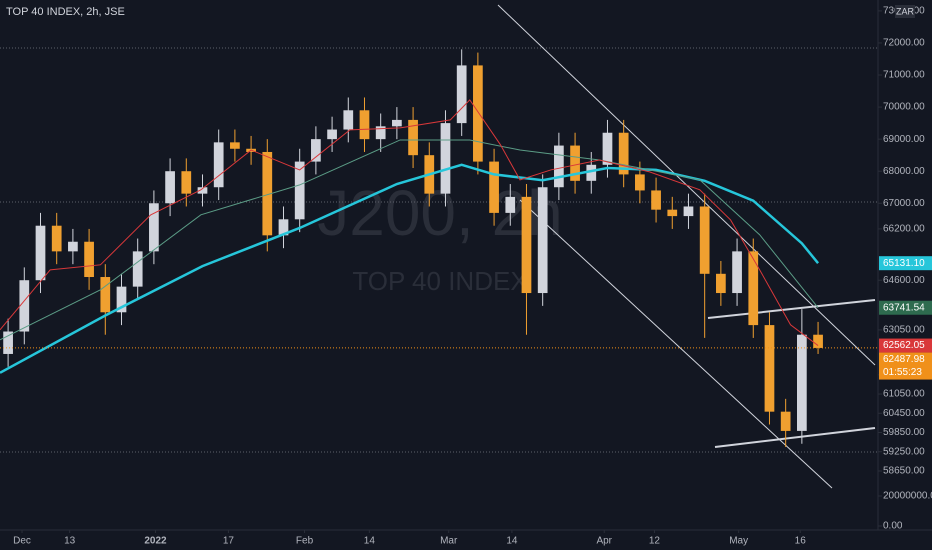 Image resolution: width=932 pixels, height=550 pixels. What do you see at coordinates (439, 281) in the screenshot?
I see `watermark-name: TOP 40 INDEX` at bounding box center [439, 281].